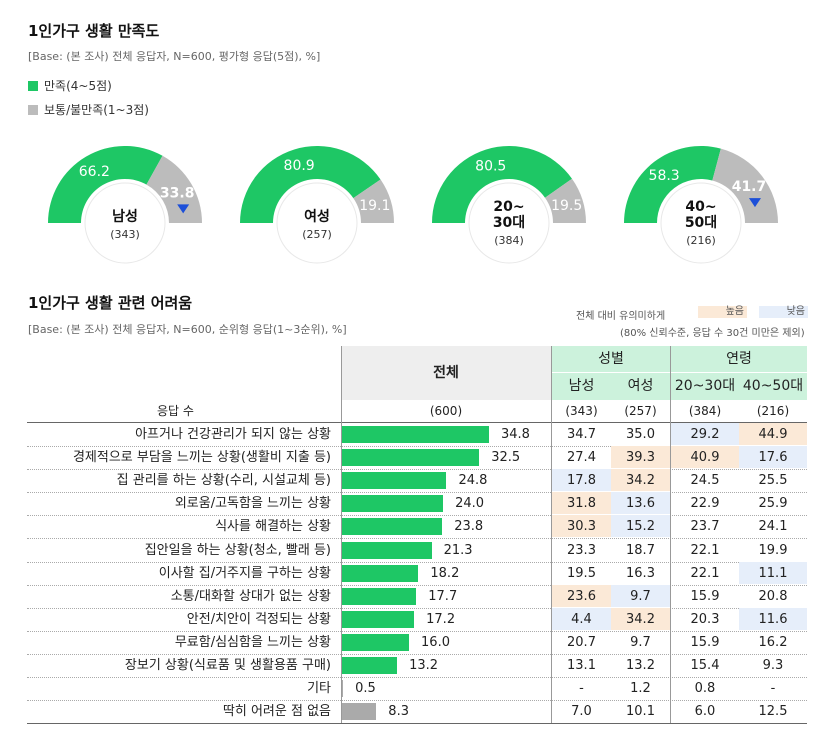 The height and width of the screenshot is (740, 830). What do you see at coordinates (739, 359) in the screenshot?
I see `header-age: 연령` at bounding box center [739, 359].